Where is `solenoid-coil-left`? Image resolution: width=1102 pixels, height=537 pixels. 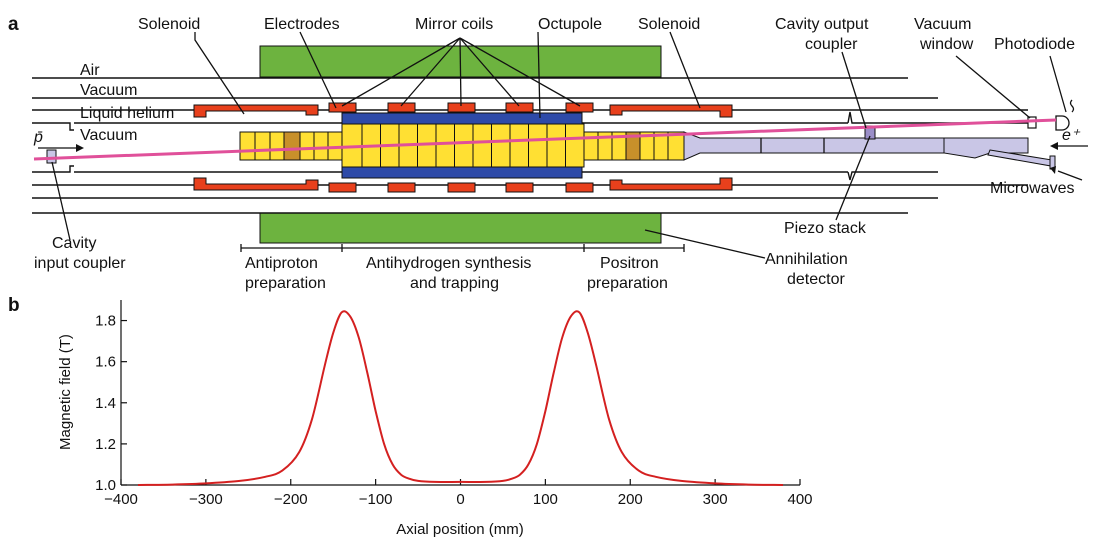 solenoid-coil-left is located at coordinates (256, 147).